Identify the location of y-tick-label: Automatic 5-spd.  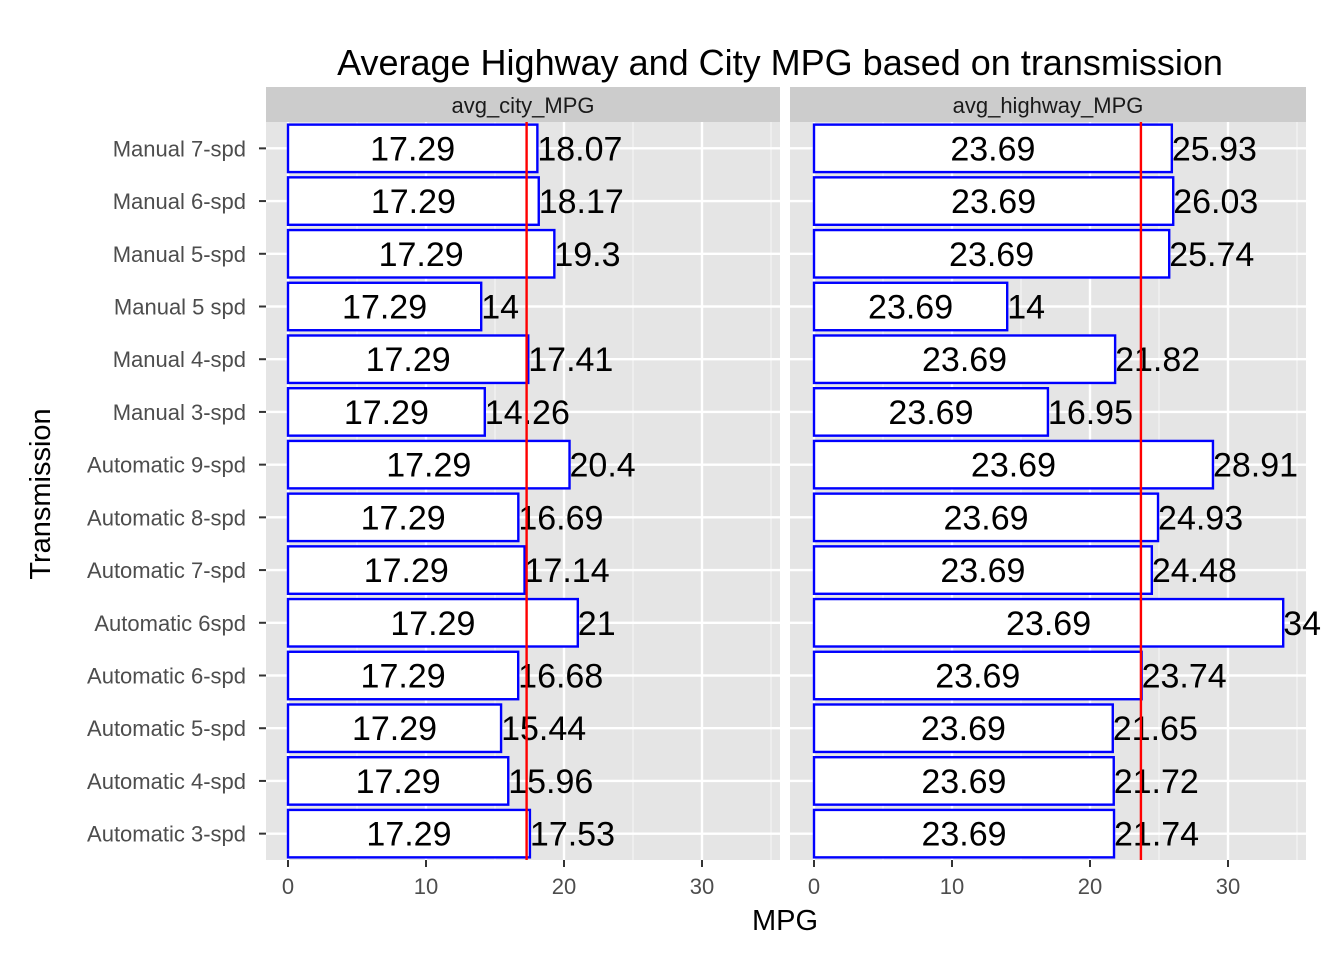
(166, 728).